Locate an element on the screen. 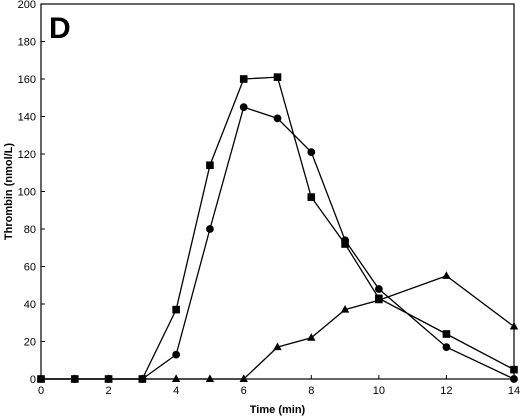 The width and height of the screenshot is (520, 417). panel-label: D is located at coordinates (60, 28).